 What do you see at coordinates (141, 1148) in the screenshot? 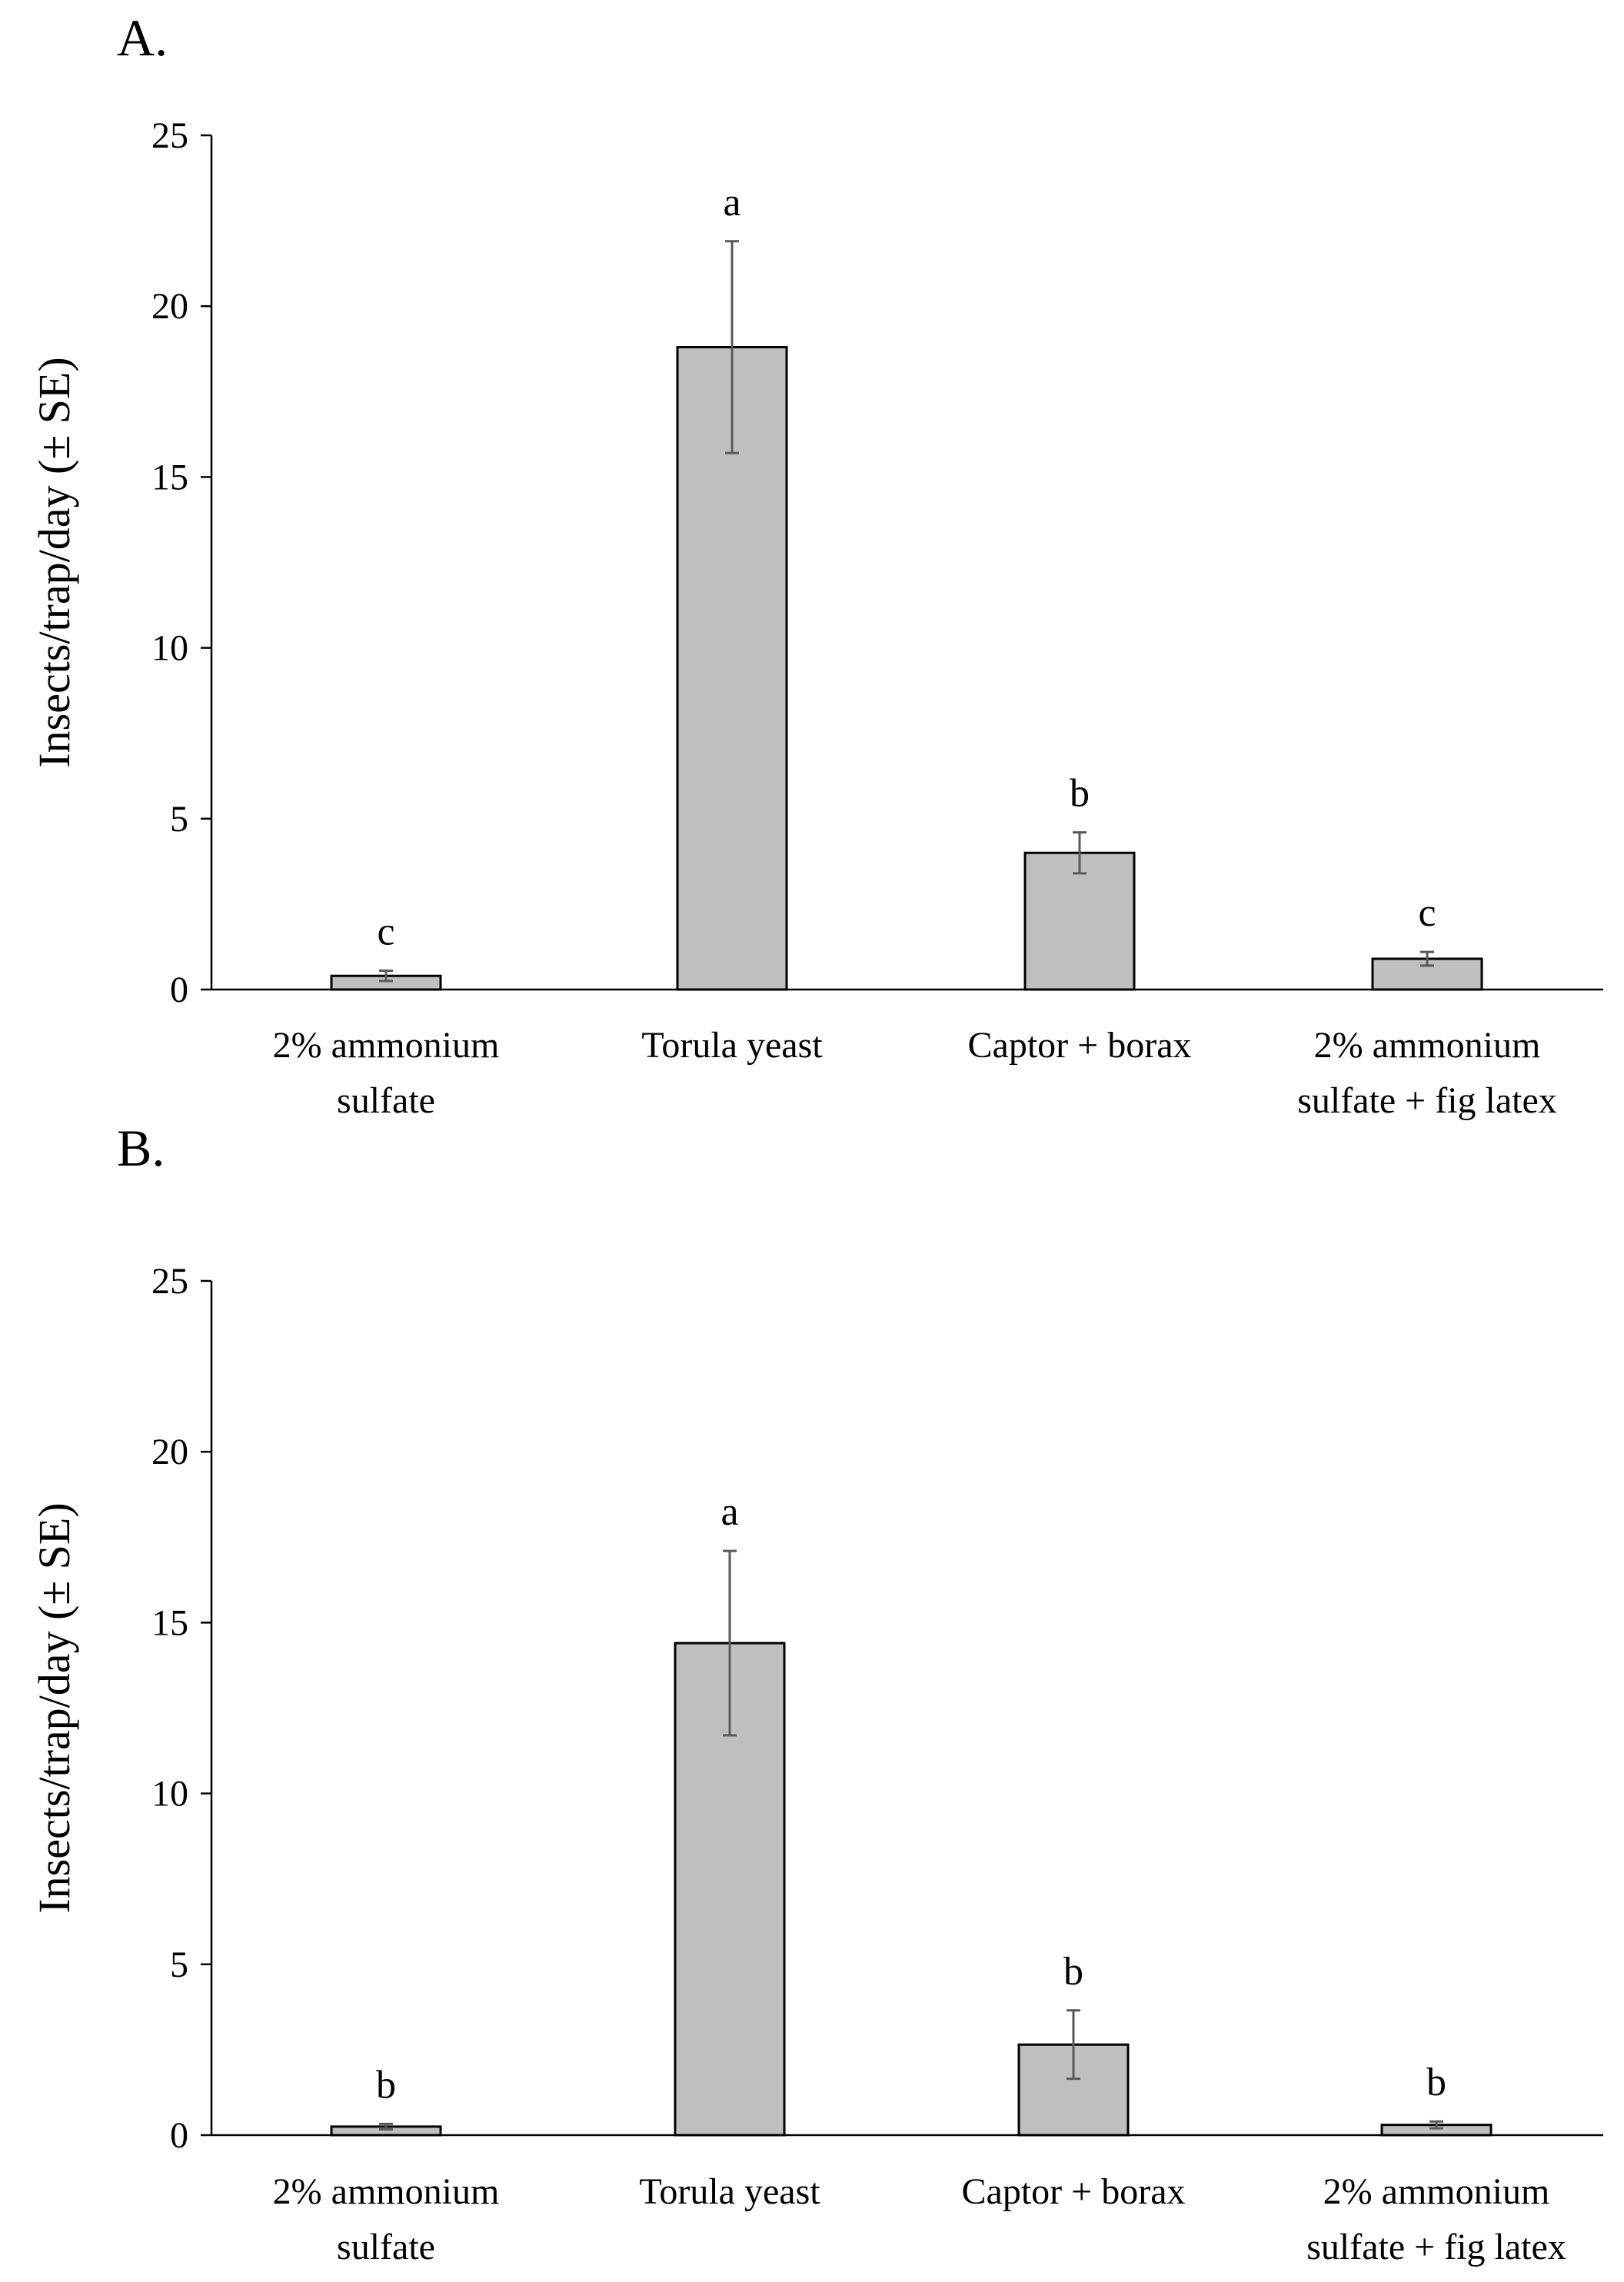
I see `panel-b-label: B.` at bounding box center [141, 1148].